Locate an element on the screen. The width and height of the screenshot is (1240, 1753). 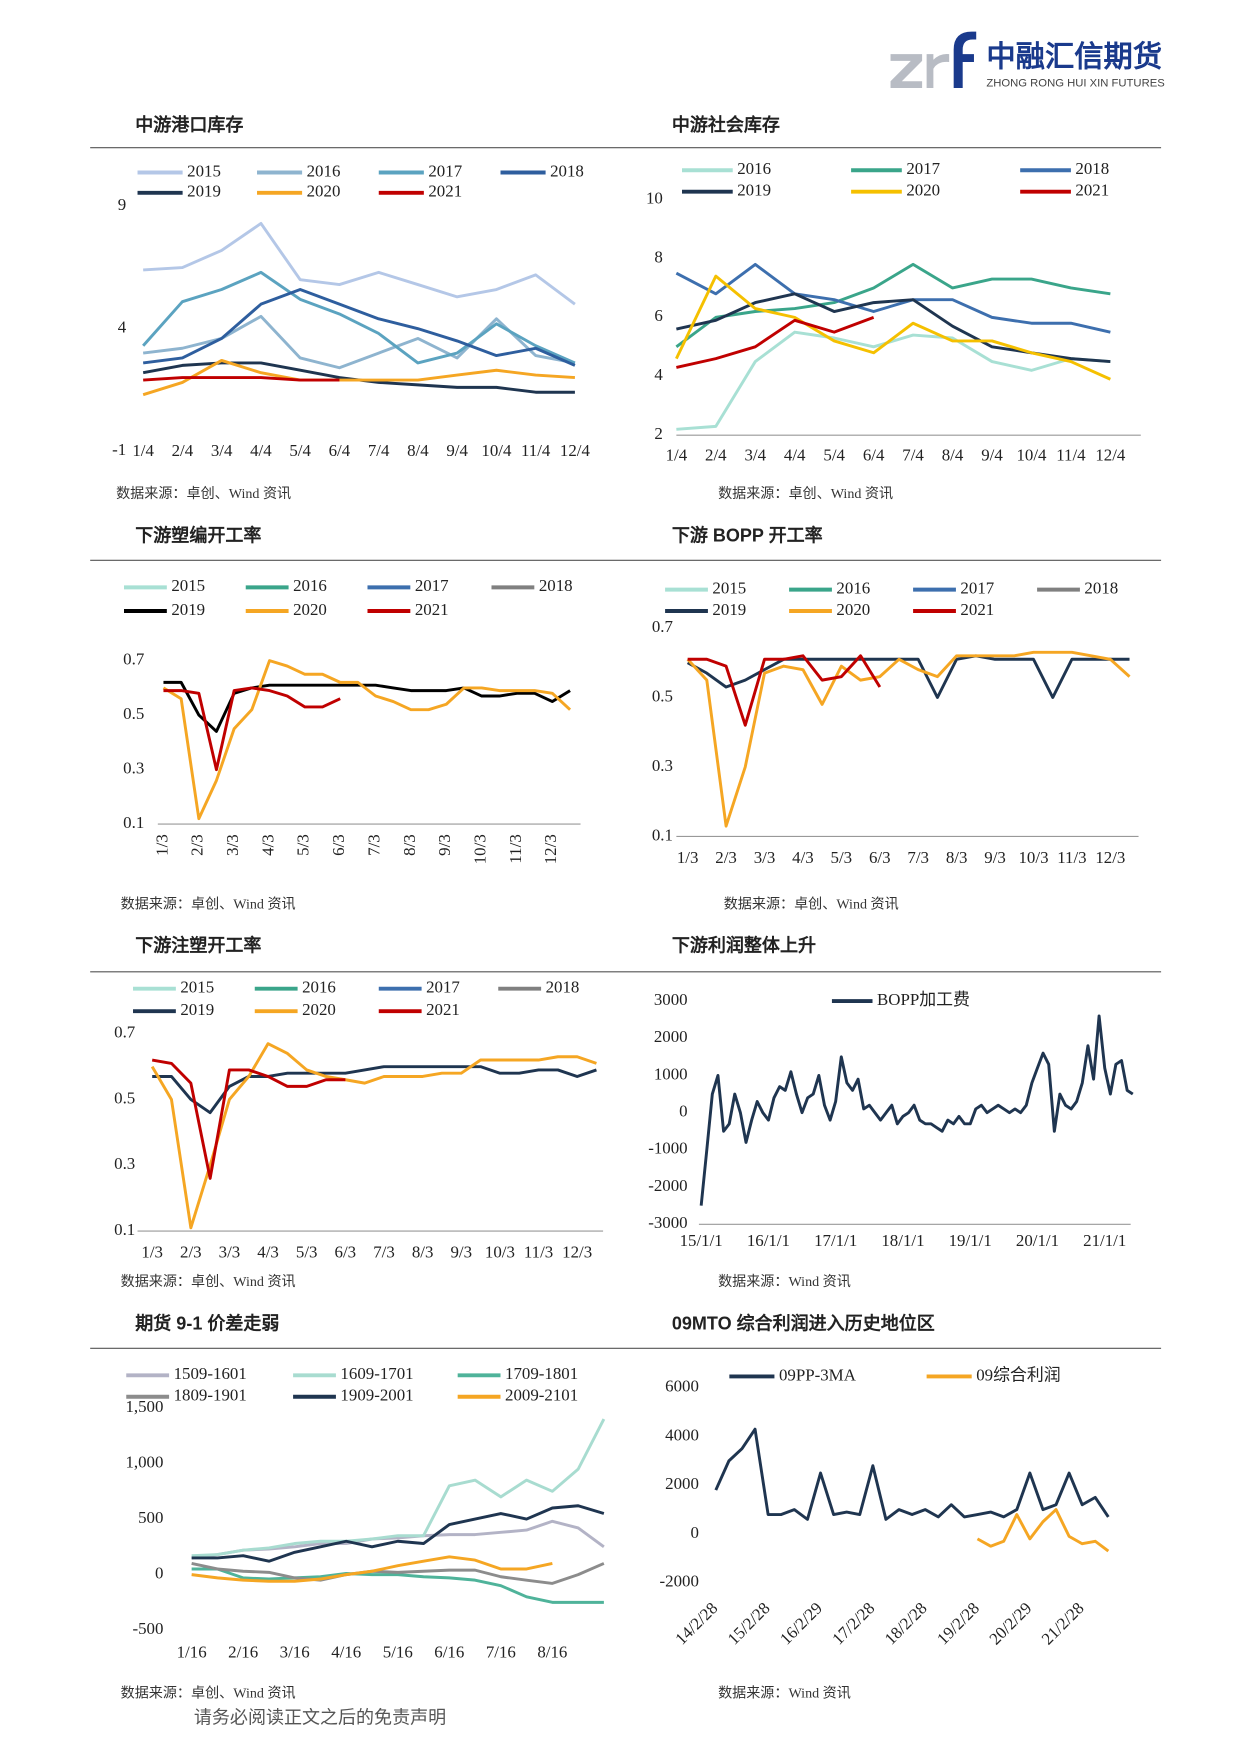
y-tick-label: 2000 is located at coordinates (671, 1036).